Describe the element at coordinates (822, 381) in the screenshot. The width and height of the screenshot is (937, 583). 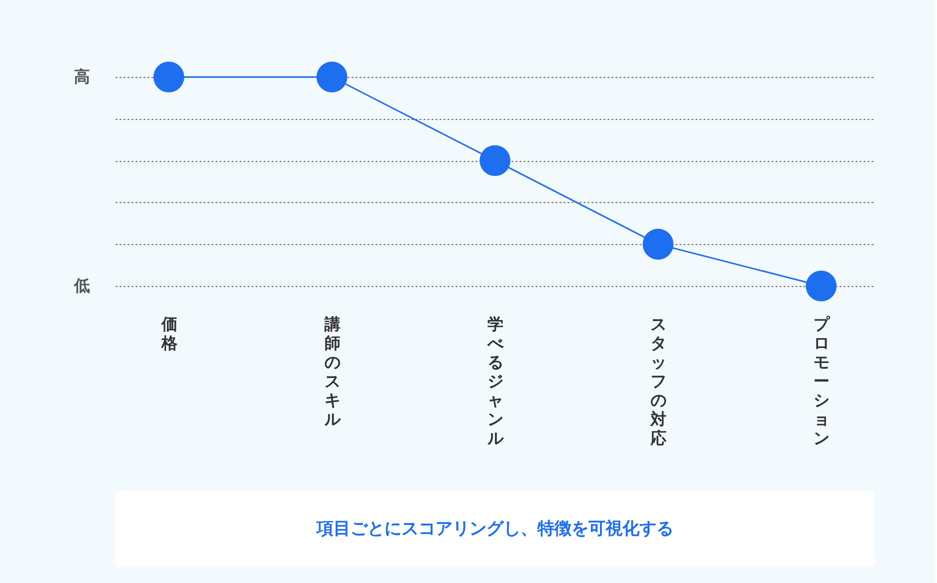
I see `x-tick-label: プロモーション` at that location.